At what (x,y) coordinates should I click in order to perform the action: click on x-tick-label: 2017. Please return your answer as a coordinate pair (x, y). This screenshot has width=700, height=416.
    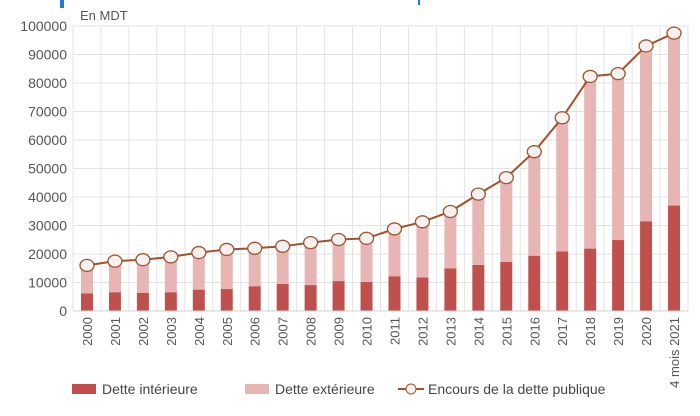
    Looking at the image, I should click on (562, 331).